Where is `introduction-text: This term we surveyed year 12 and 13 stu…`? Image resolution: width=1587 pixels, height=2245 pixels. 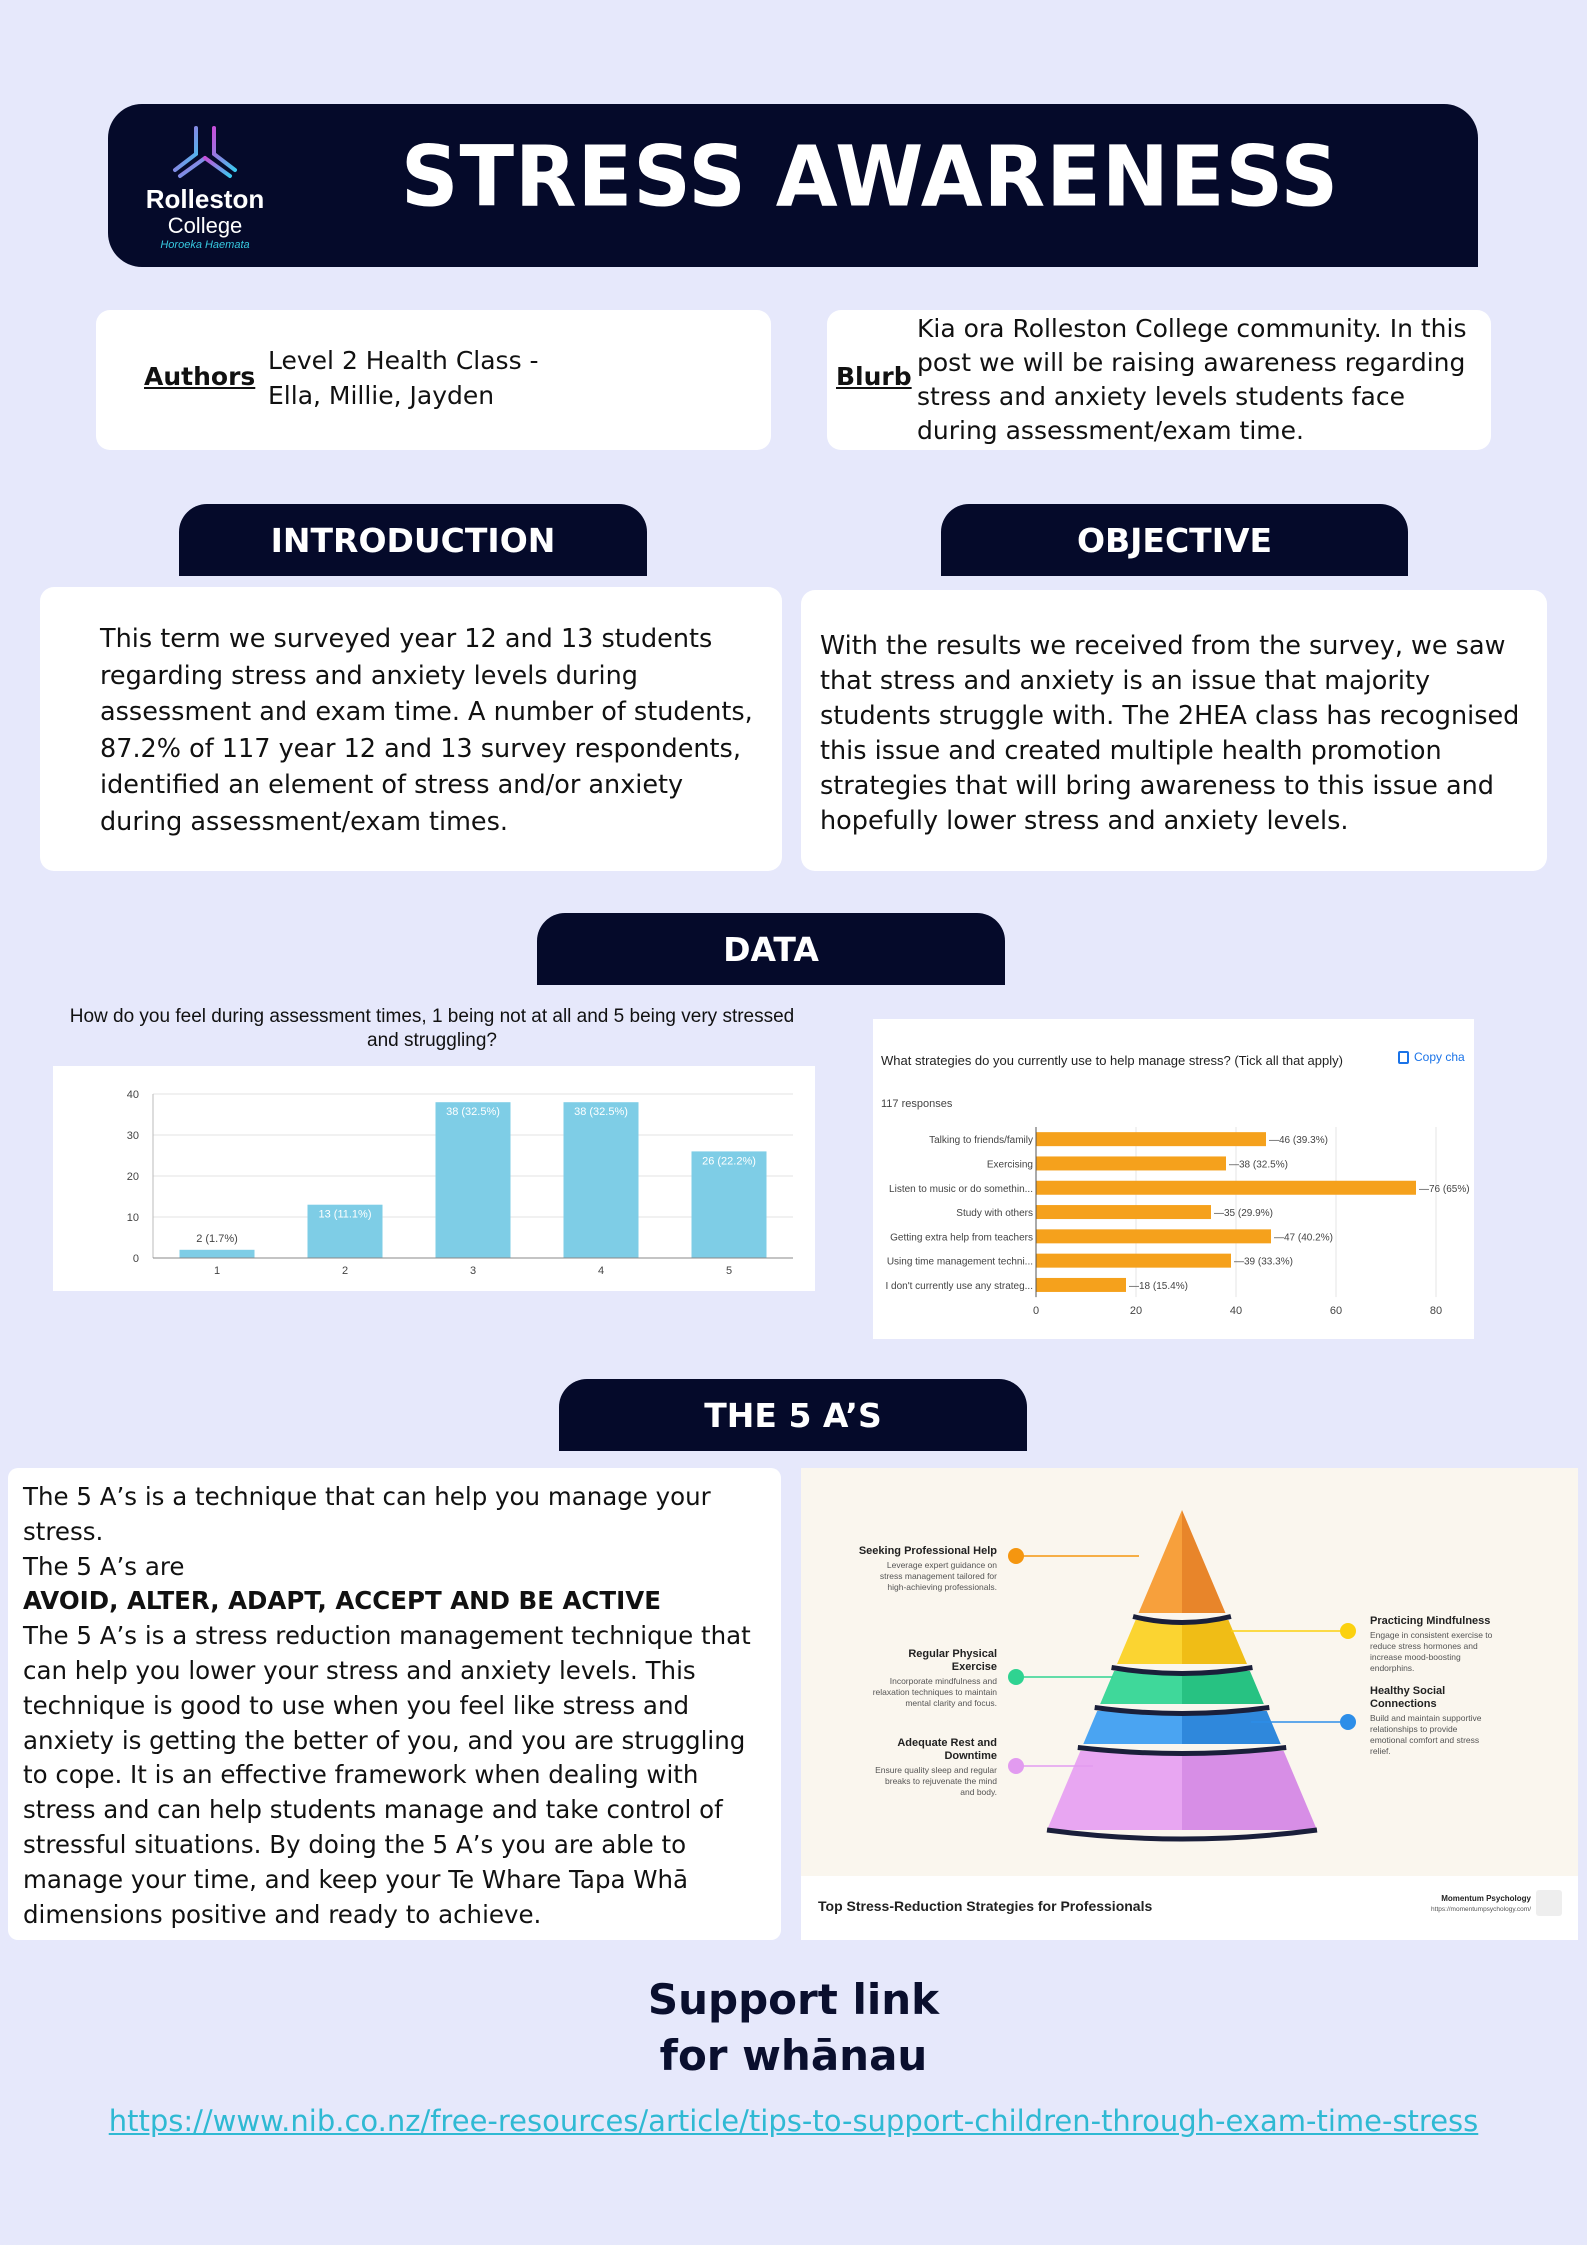
introduction-text: This term we surveyed year 12 and 13 stu… is located at coordinates (426, 730).